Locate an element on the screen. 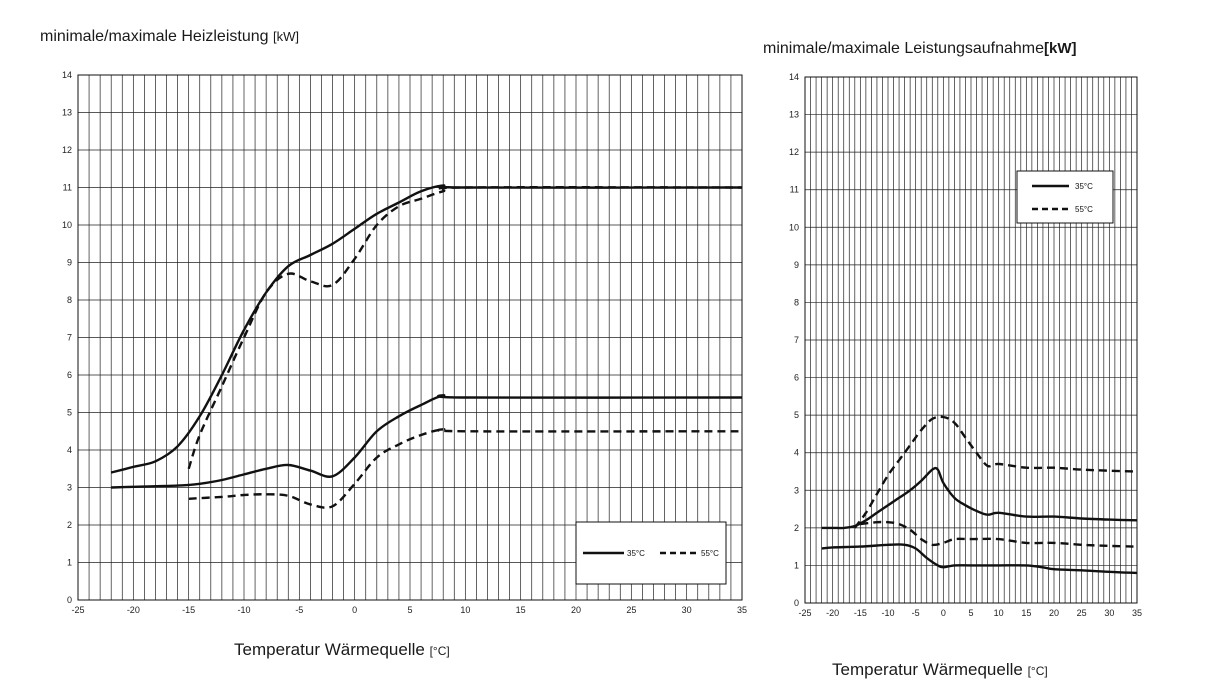 This screenshot has width=1212, height=682. chart-title: minimale/maximale Leistungsaufnahme[kW] is located at coordinates (920, 49).